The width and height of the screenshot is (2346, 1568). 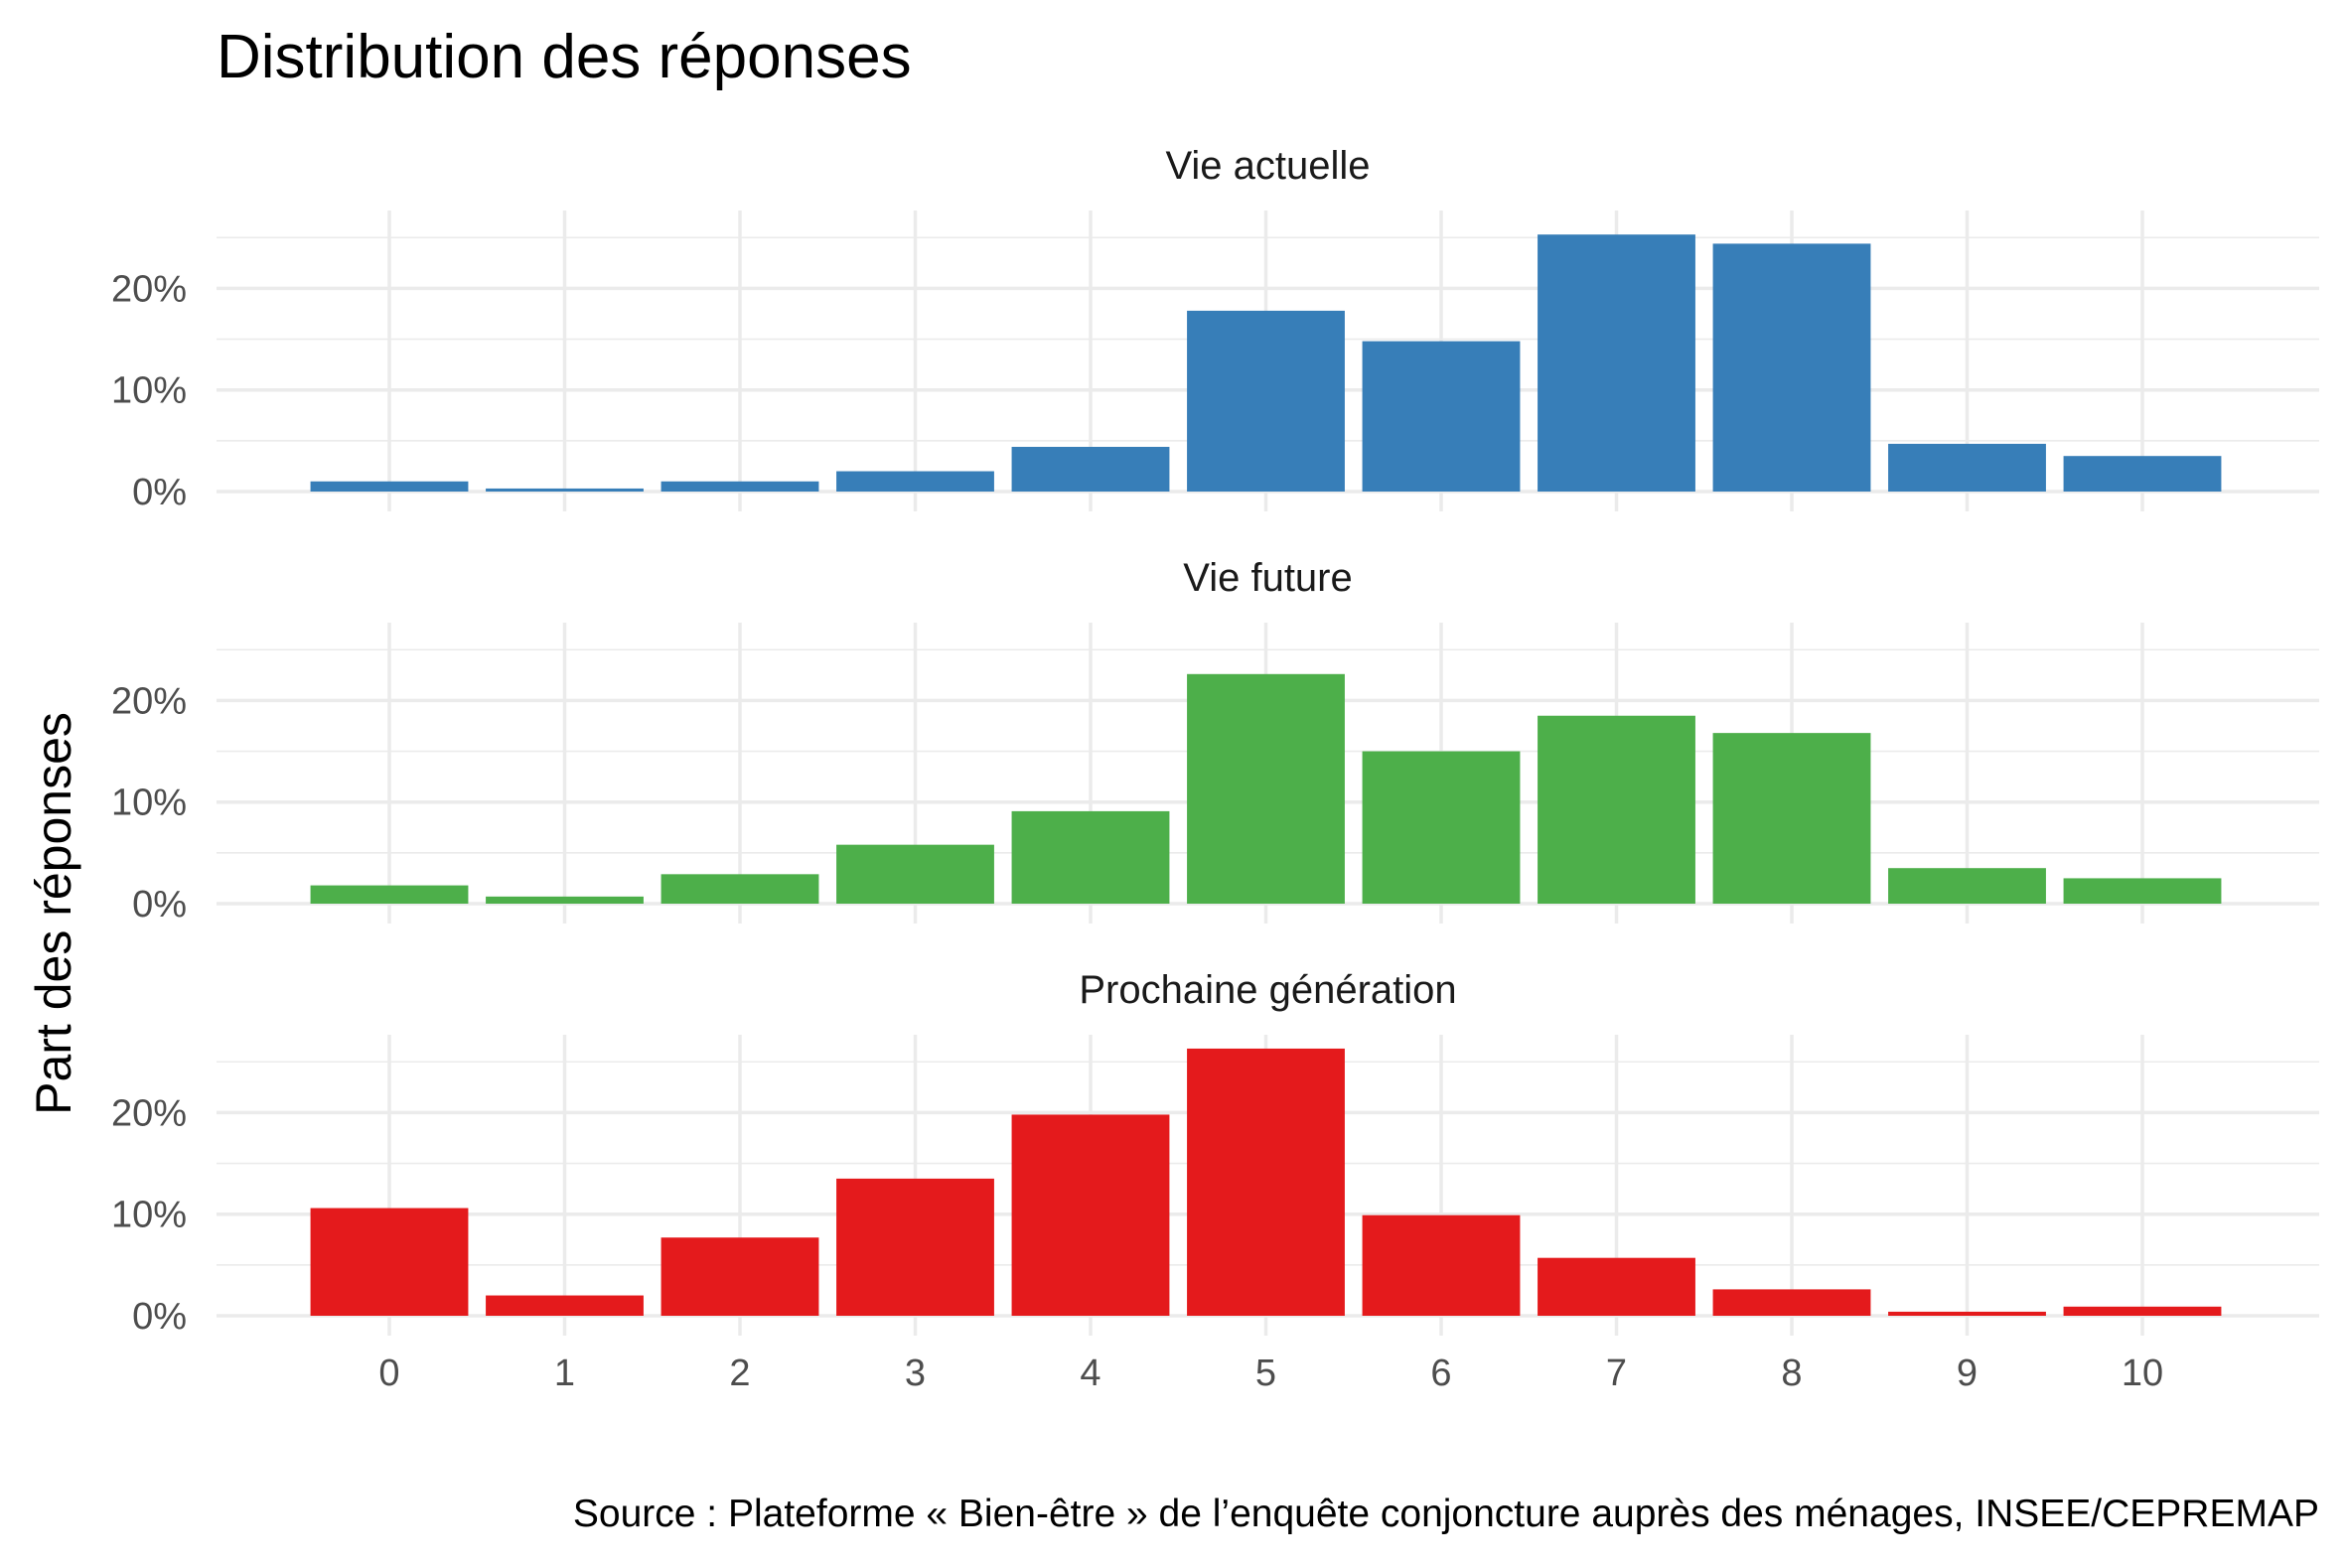 I want to click on x-tick-label-4: 4, so click(x=1090, y=1373).